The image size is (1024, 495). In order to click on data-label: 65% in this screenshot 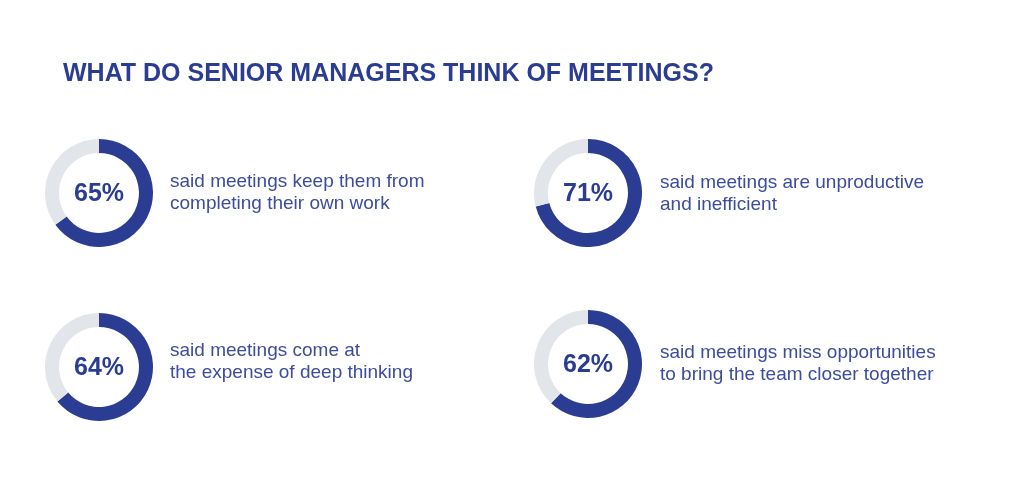, I will do `click(99, 191)`.